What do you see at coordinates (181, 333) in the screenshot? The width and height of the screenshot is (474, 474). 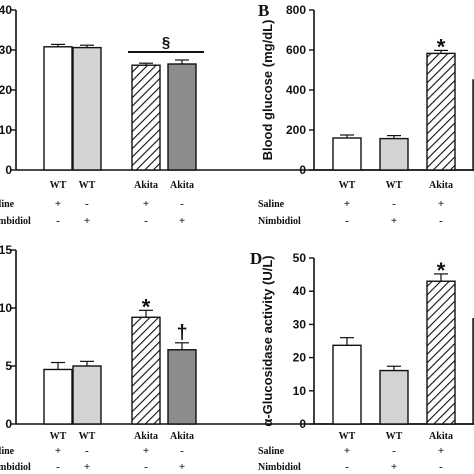 I see `significance-mark: †` at bounding box center [181, 333].